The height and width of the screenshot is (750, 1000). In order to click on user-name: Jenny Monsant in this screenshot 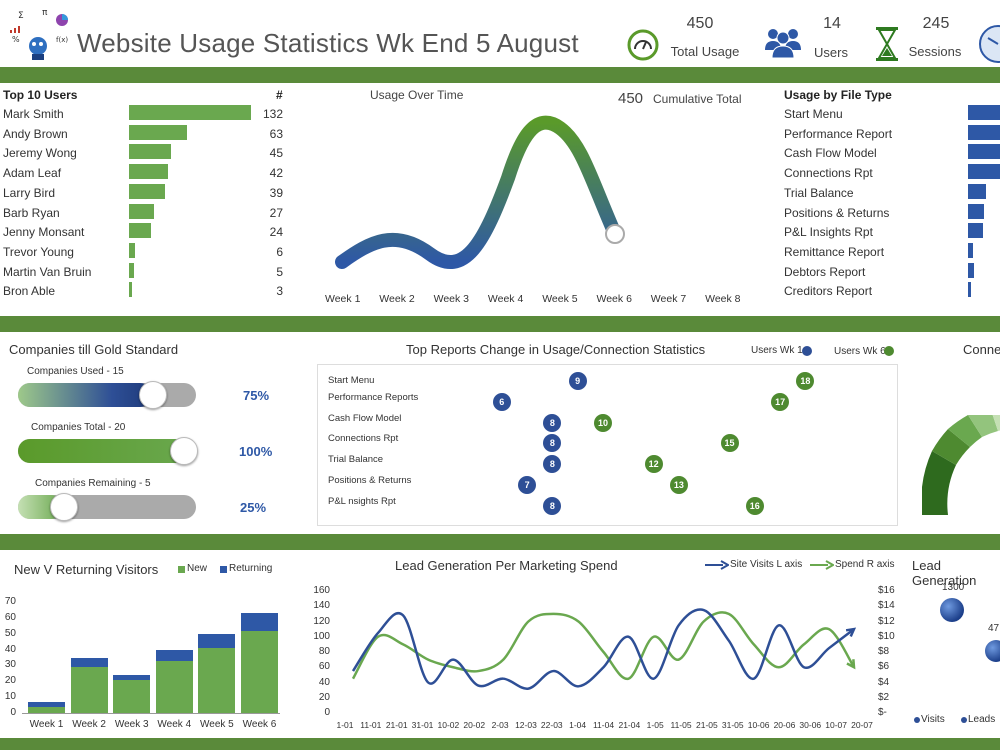, I will do `click(44, 232)`.